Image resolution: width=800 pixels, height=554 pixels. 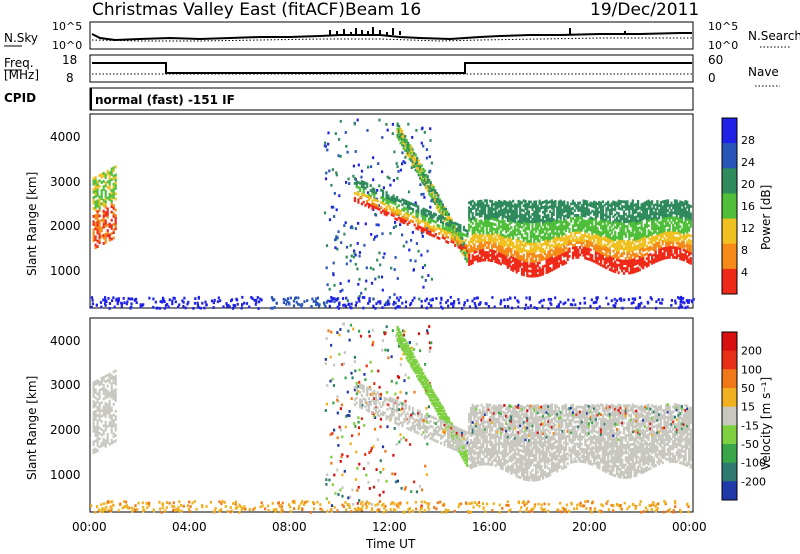 What do you see at coordinates (715, 60) in the screenshot?
I see `nave-tick-top: 60` at bounding box center [715, 60].